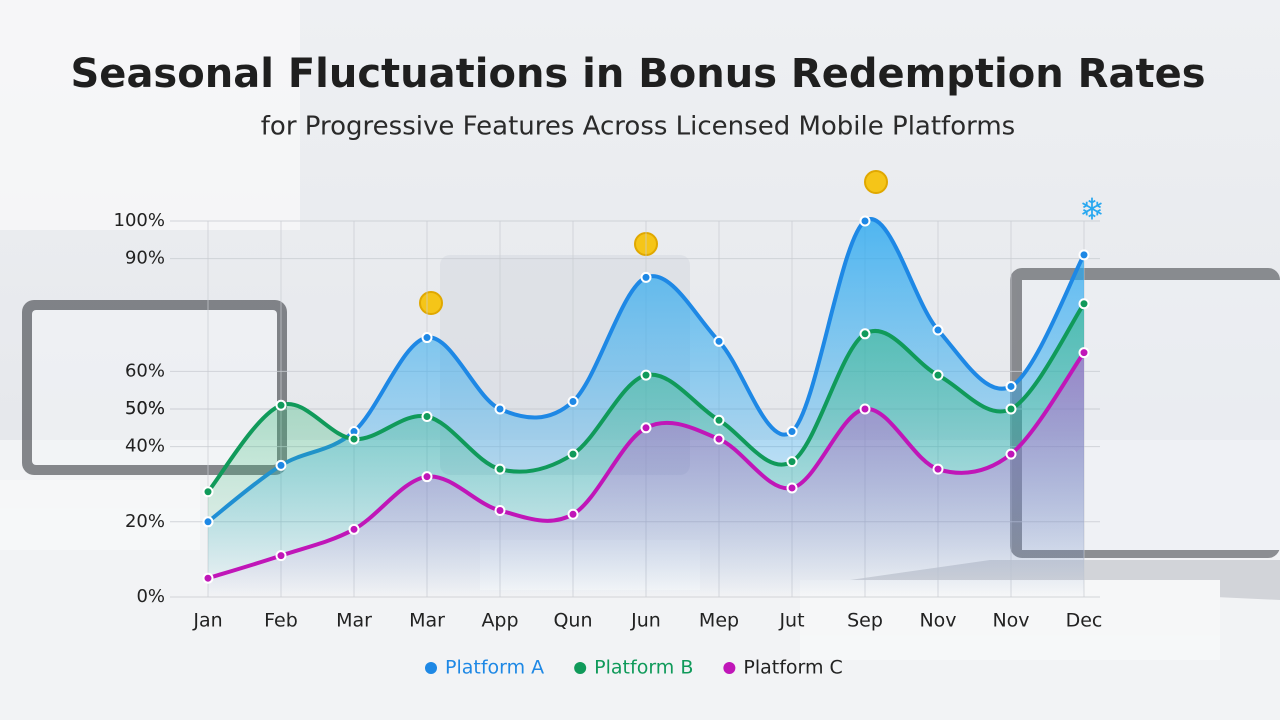  Describe the element at coordinates (572, 621) in the screenshot. I see `x-tick-label: Qun` at that location.